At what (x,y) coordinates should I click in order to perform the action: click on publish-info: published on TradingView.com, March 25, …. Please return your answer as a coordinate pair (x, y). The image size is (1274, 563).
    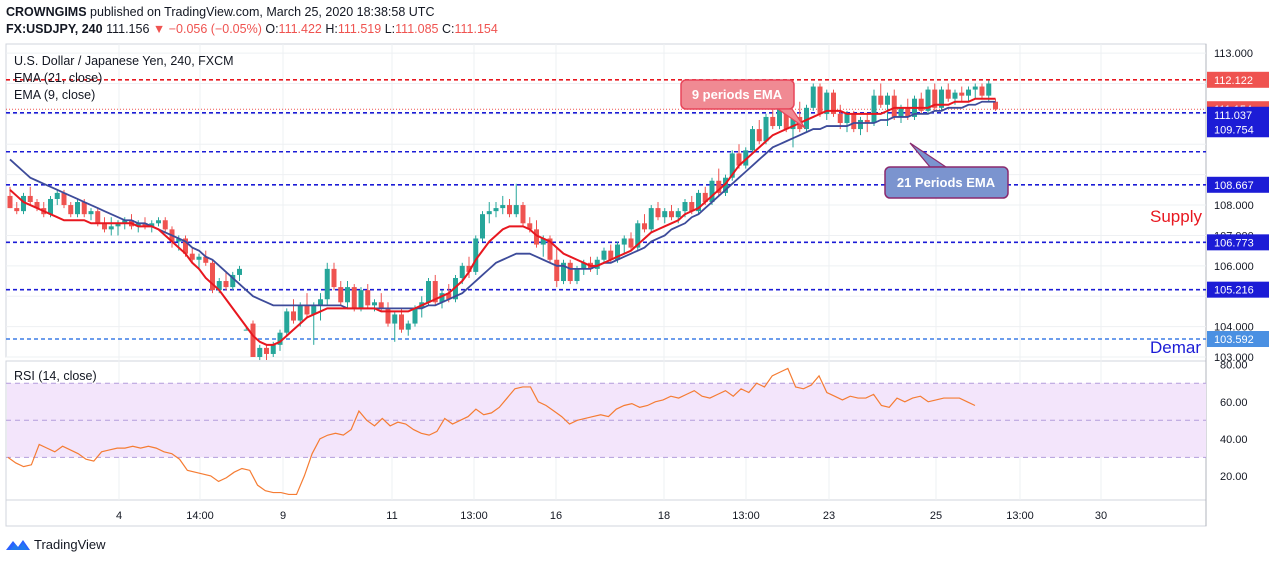
    Looking at the image, I should click on (262, 12).